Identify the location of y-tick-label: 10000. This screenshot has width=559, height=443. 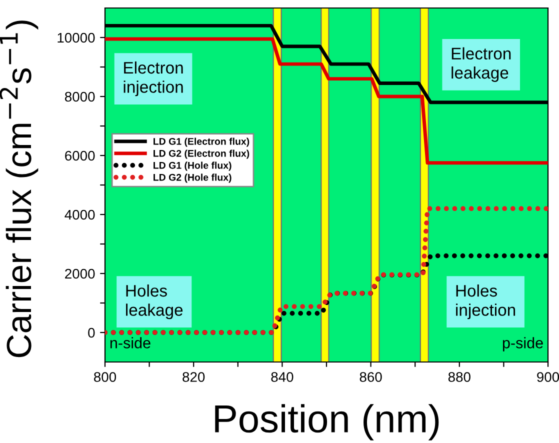
(76, 37).